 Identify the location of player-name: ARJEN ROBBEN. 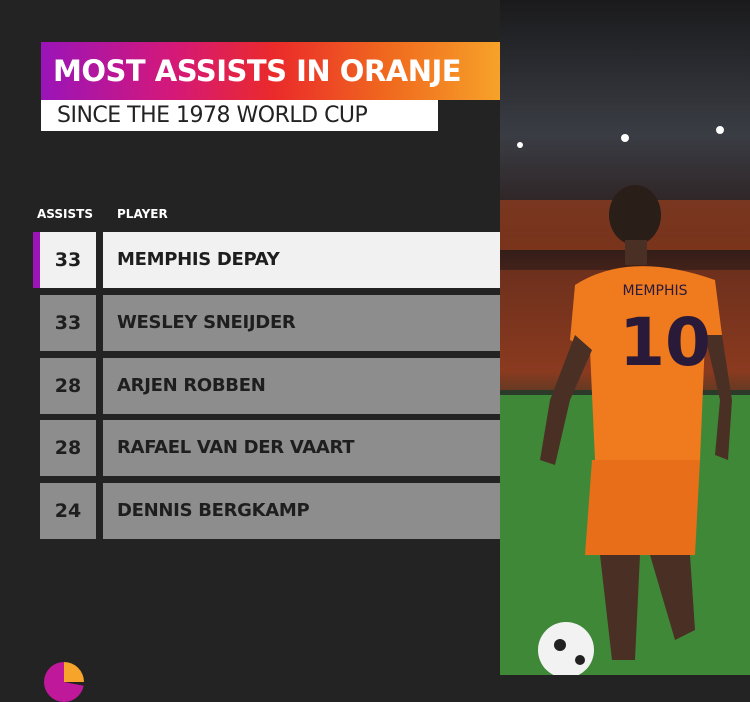
(301, 386).